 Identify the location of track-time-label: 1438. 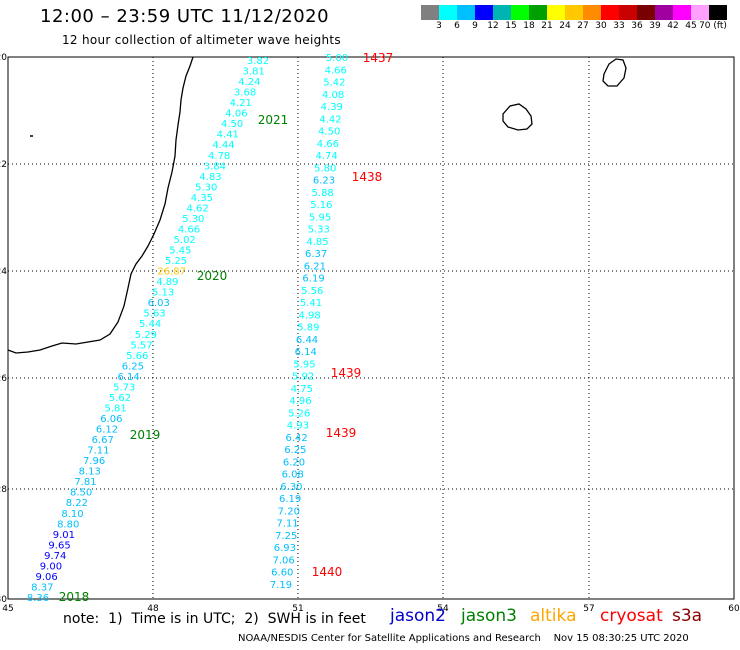
(367, 177).